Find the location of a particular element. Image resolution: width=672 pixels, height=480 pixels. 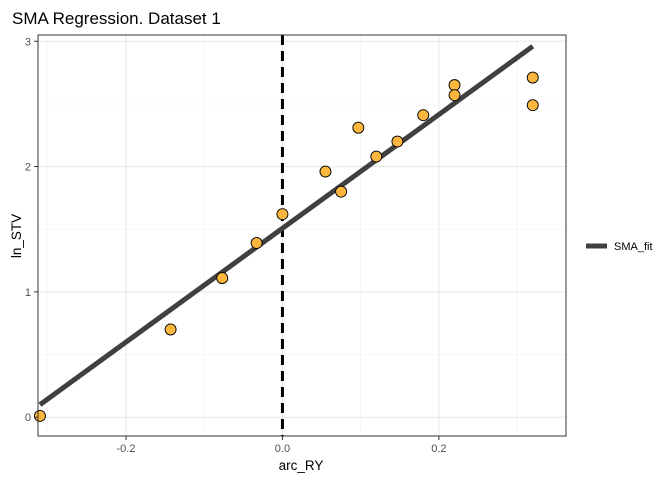

legend-label-sma-fit: SMA_fit is located at coordinates (633, 247).